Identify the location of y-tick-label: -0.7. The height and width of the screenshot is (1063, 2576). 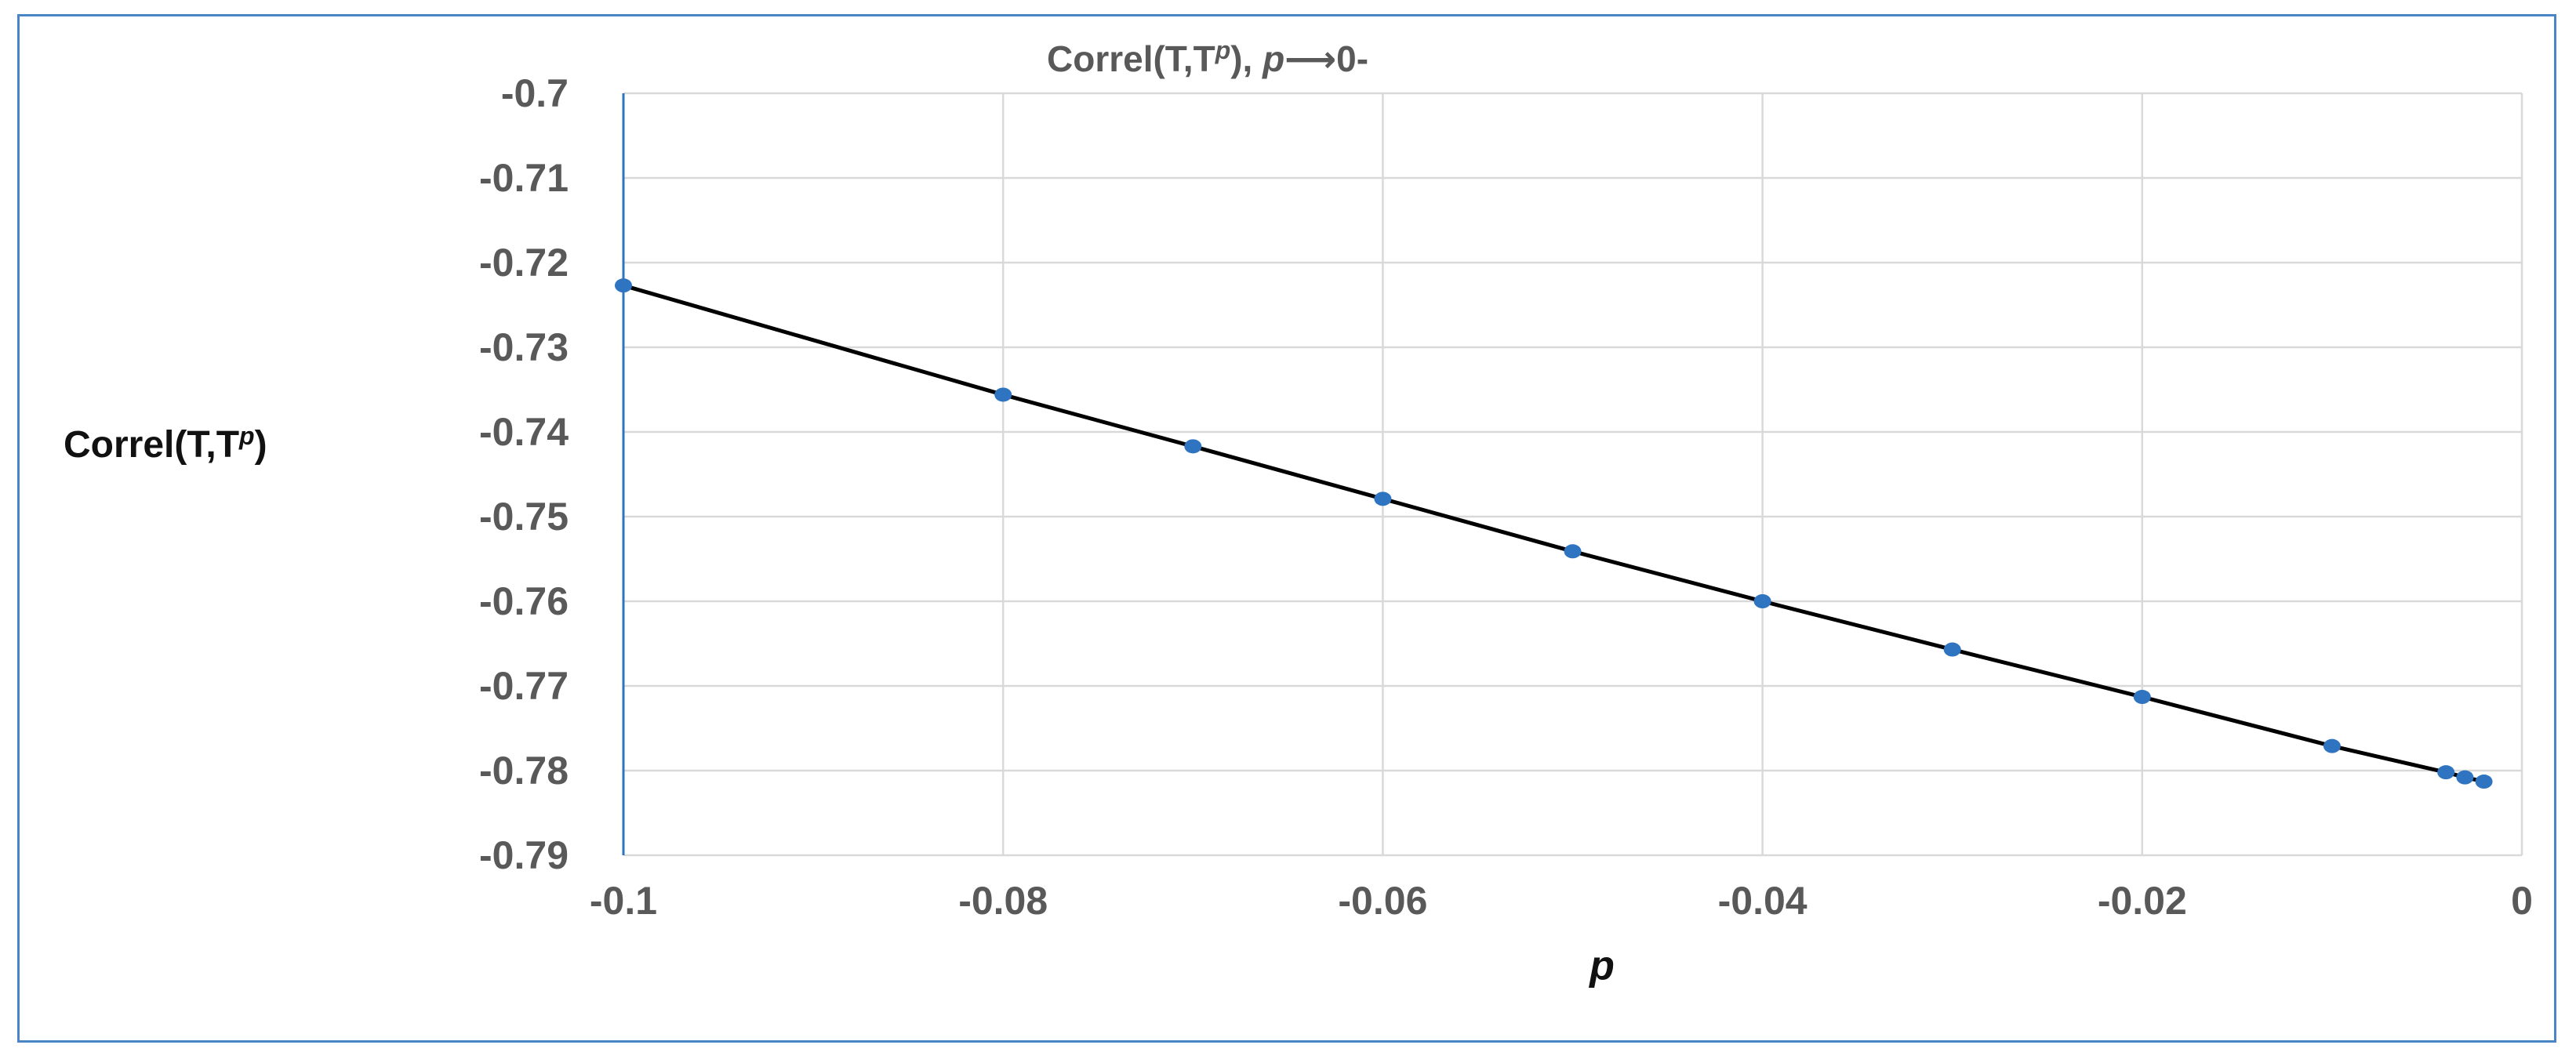
(535, 93).